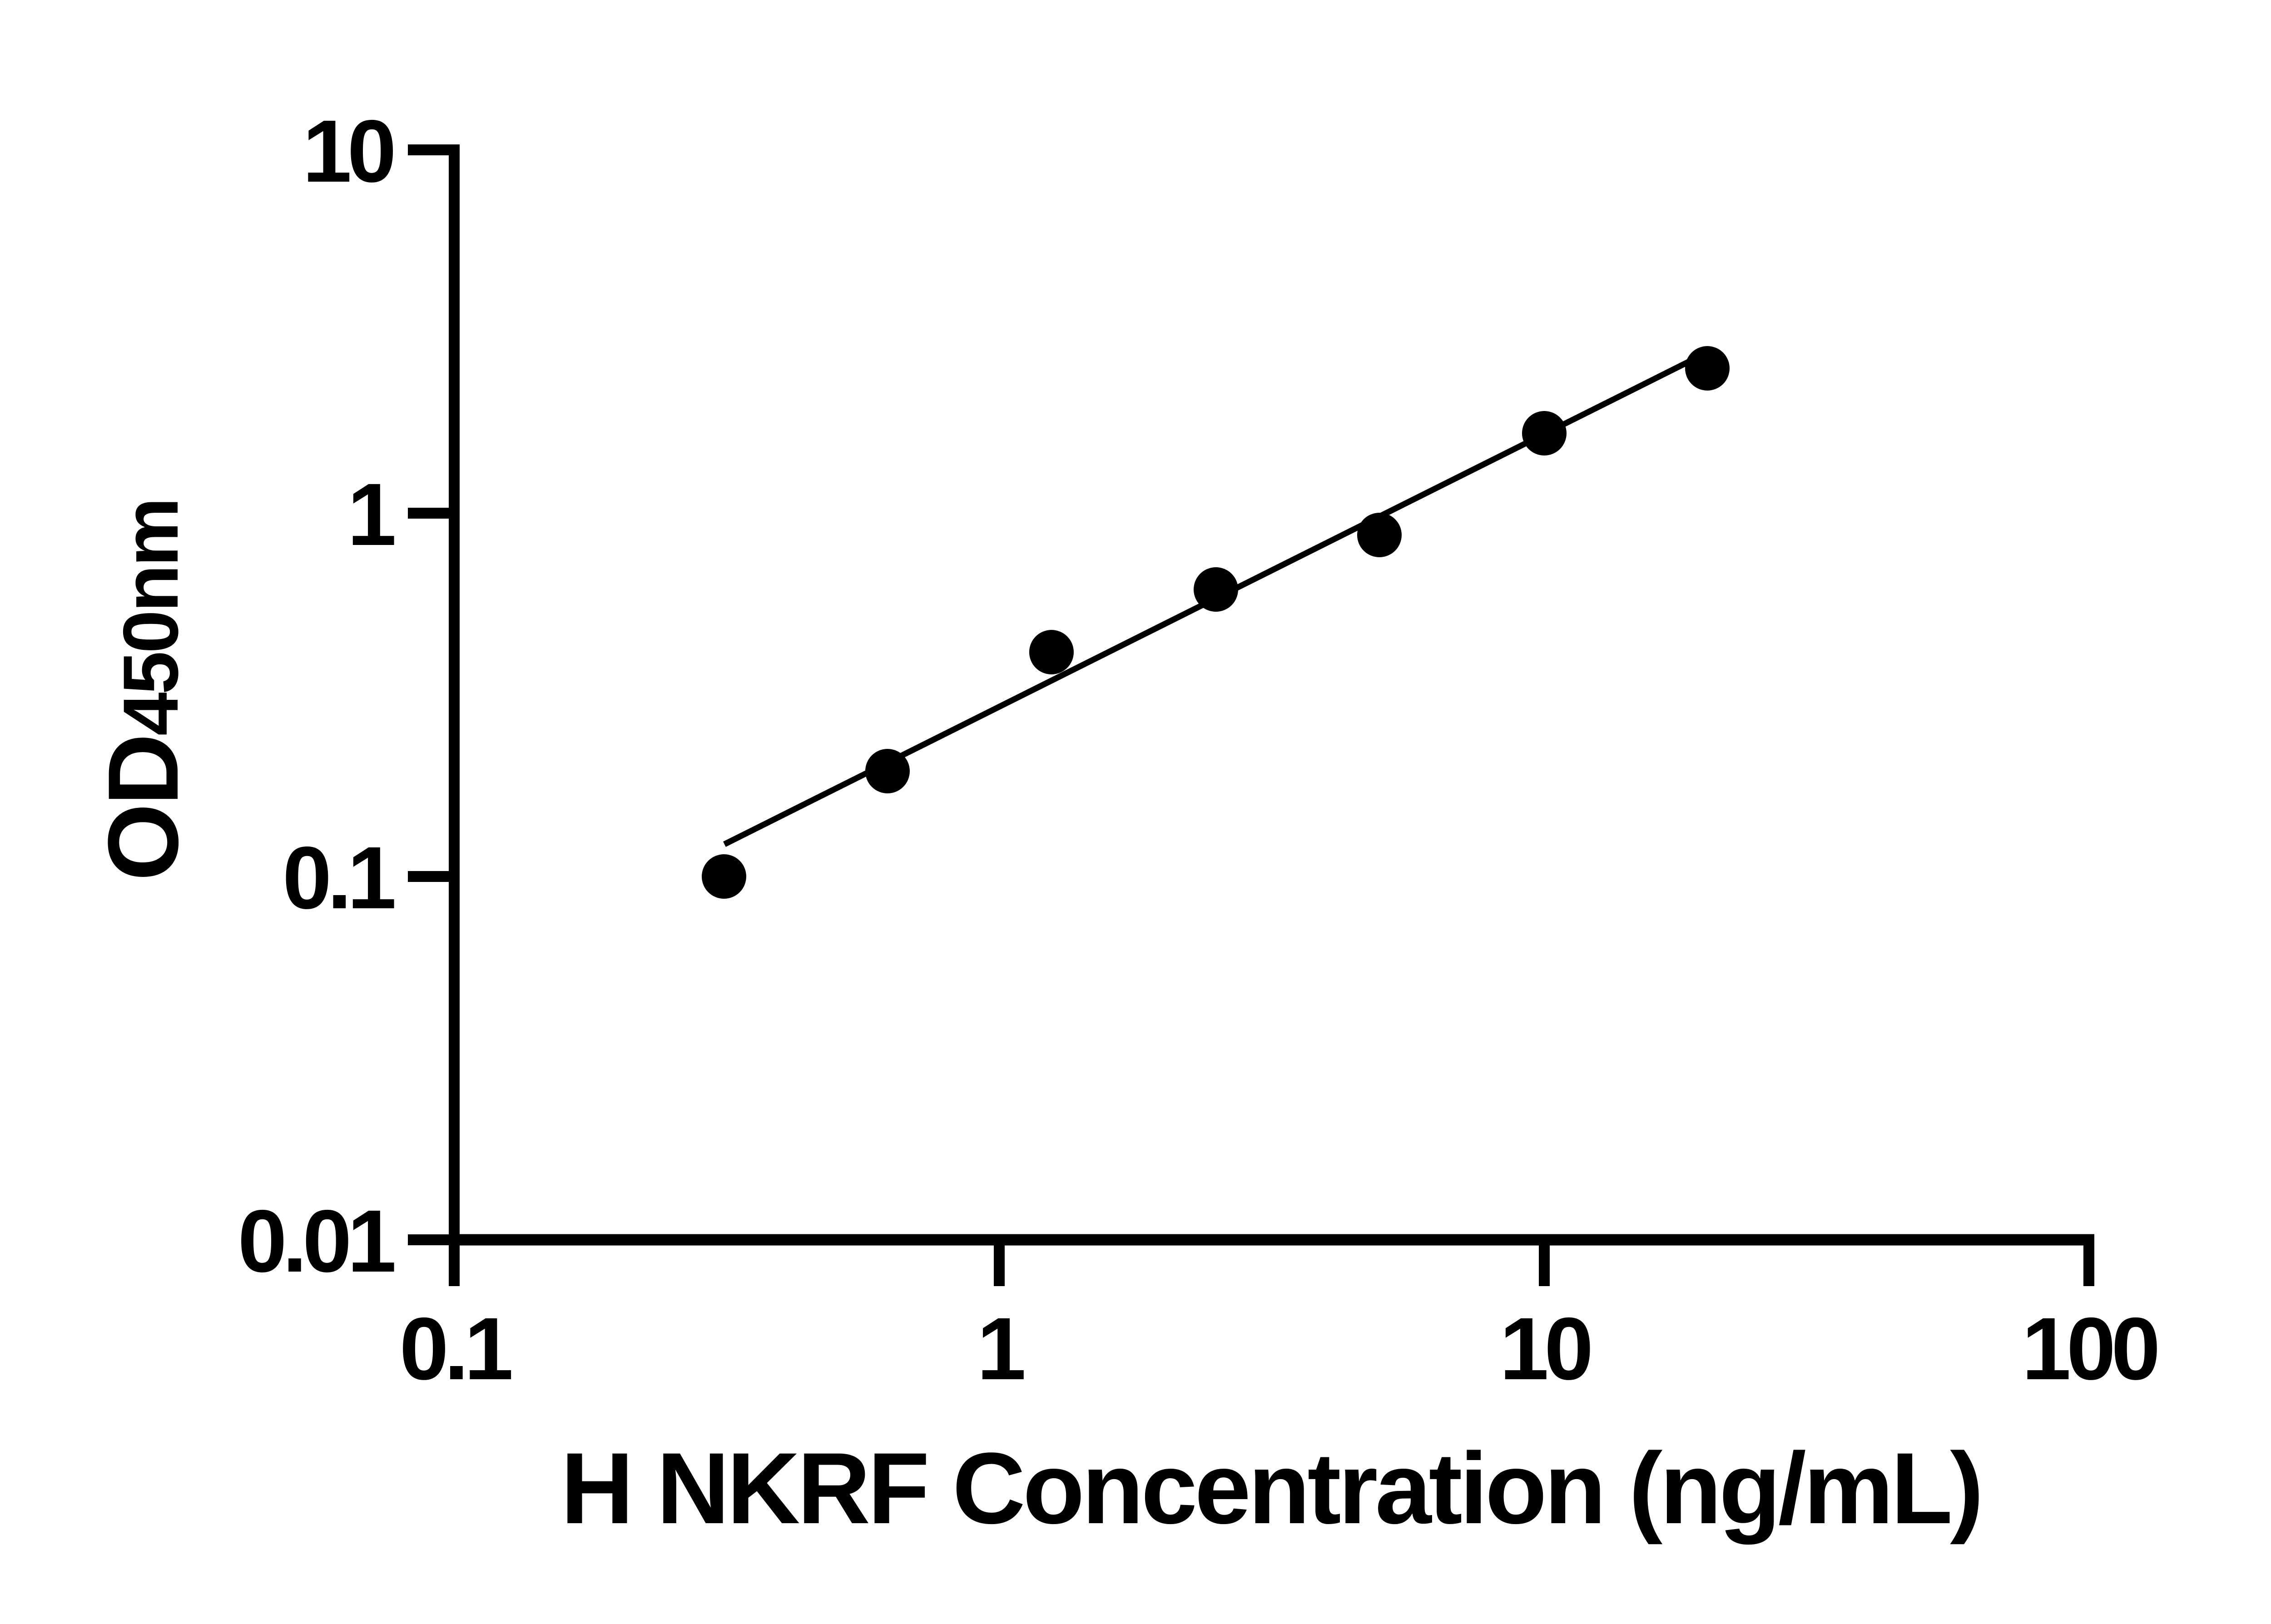 The image size is (2271, 1624). I want to click on svg-text: H NKRF Concentration (ng/mL), so click(1270, 1488).